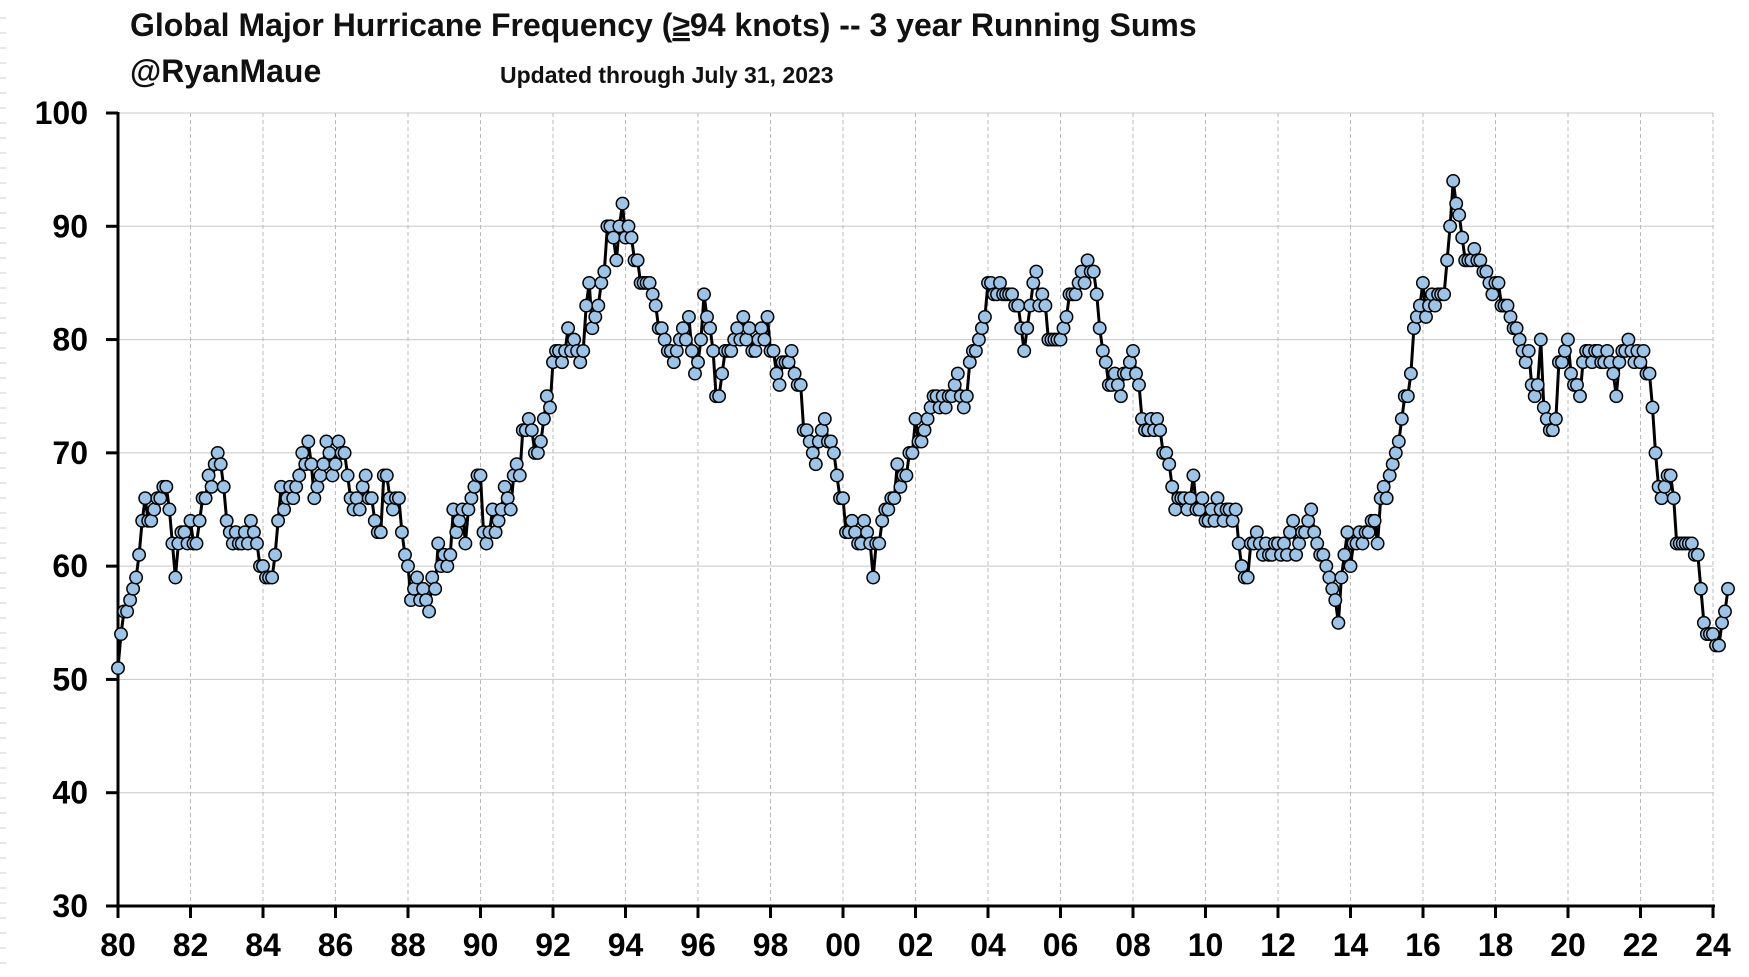  I want to click on x-tick-label: 98, so click(771, 945).